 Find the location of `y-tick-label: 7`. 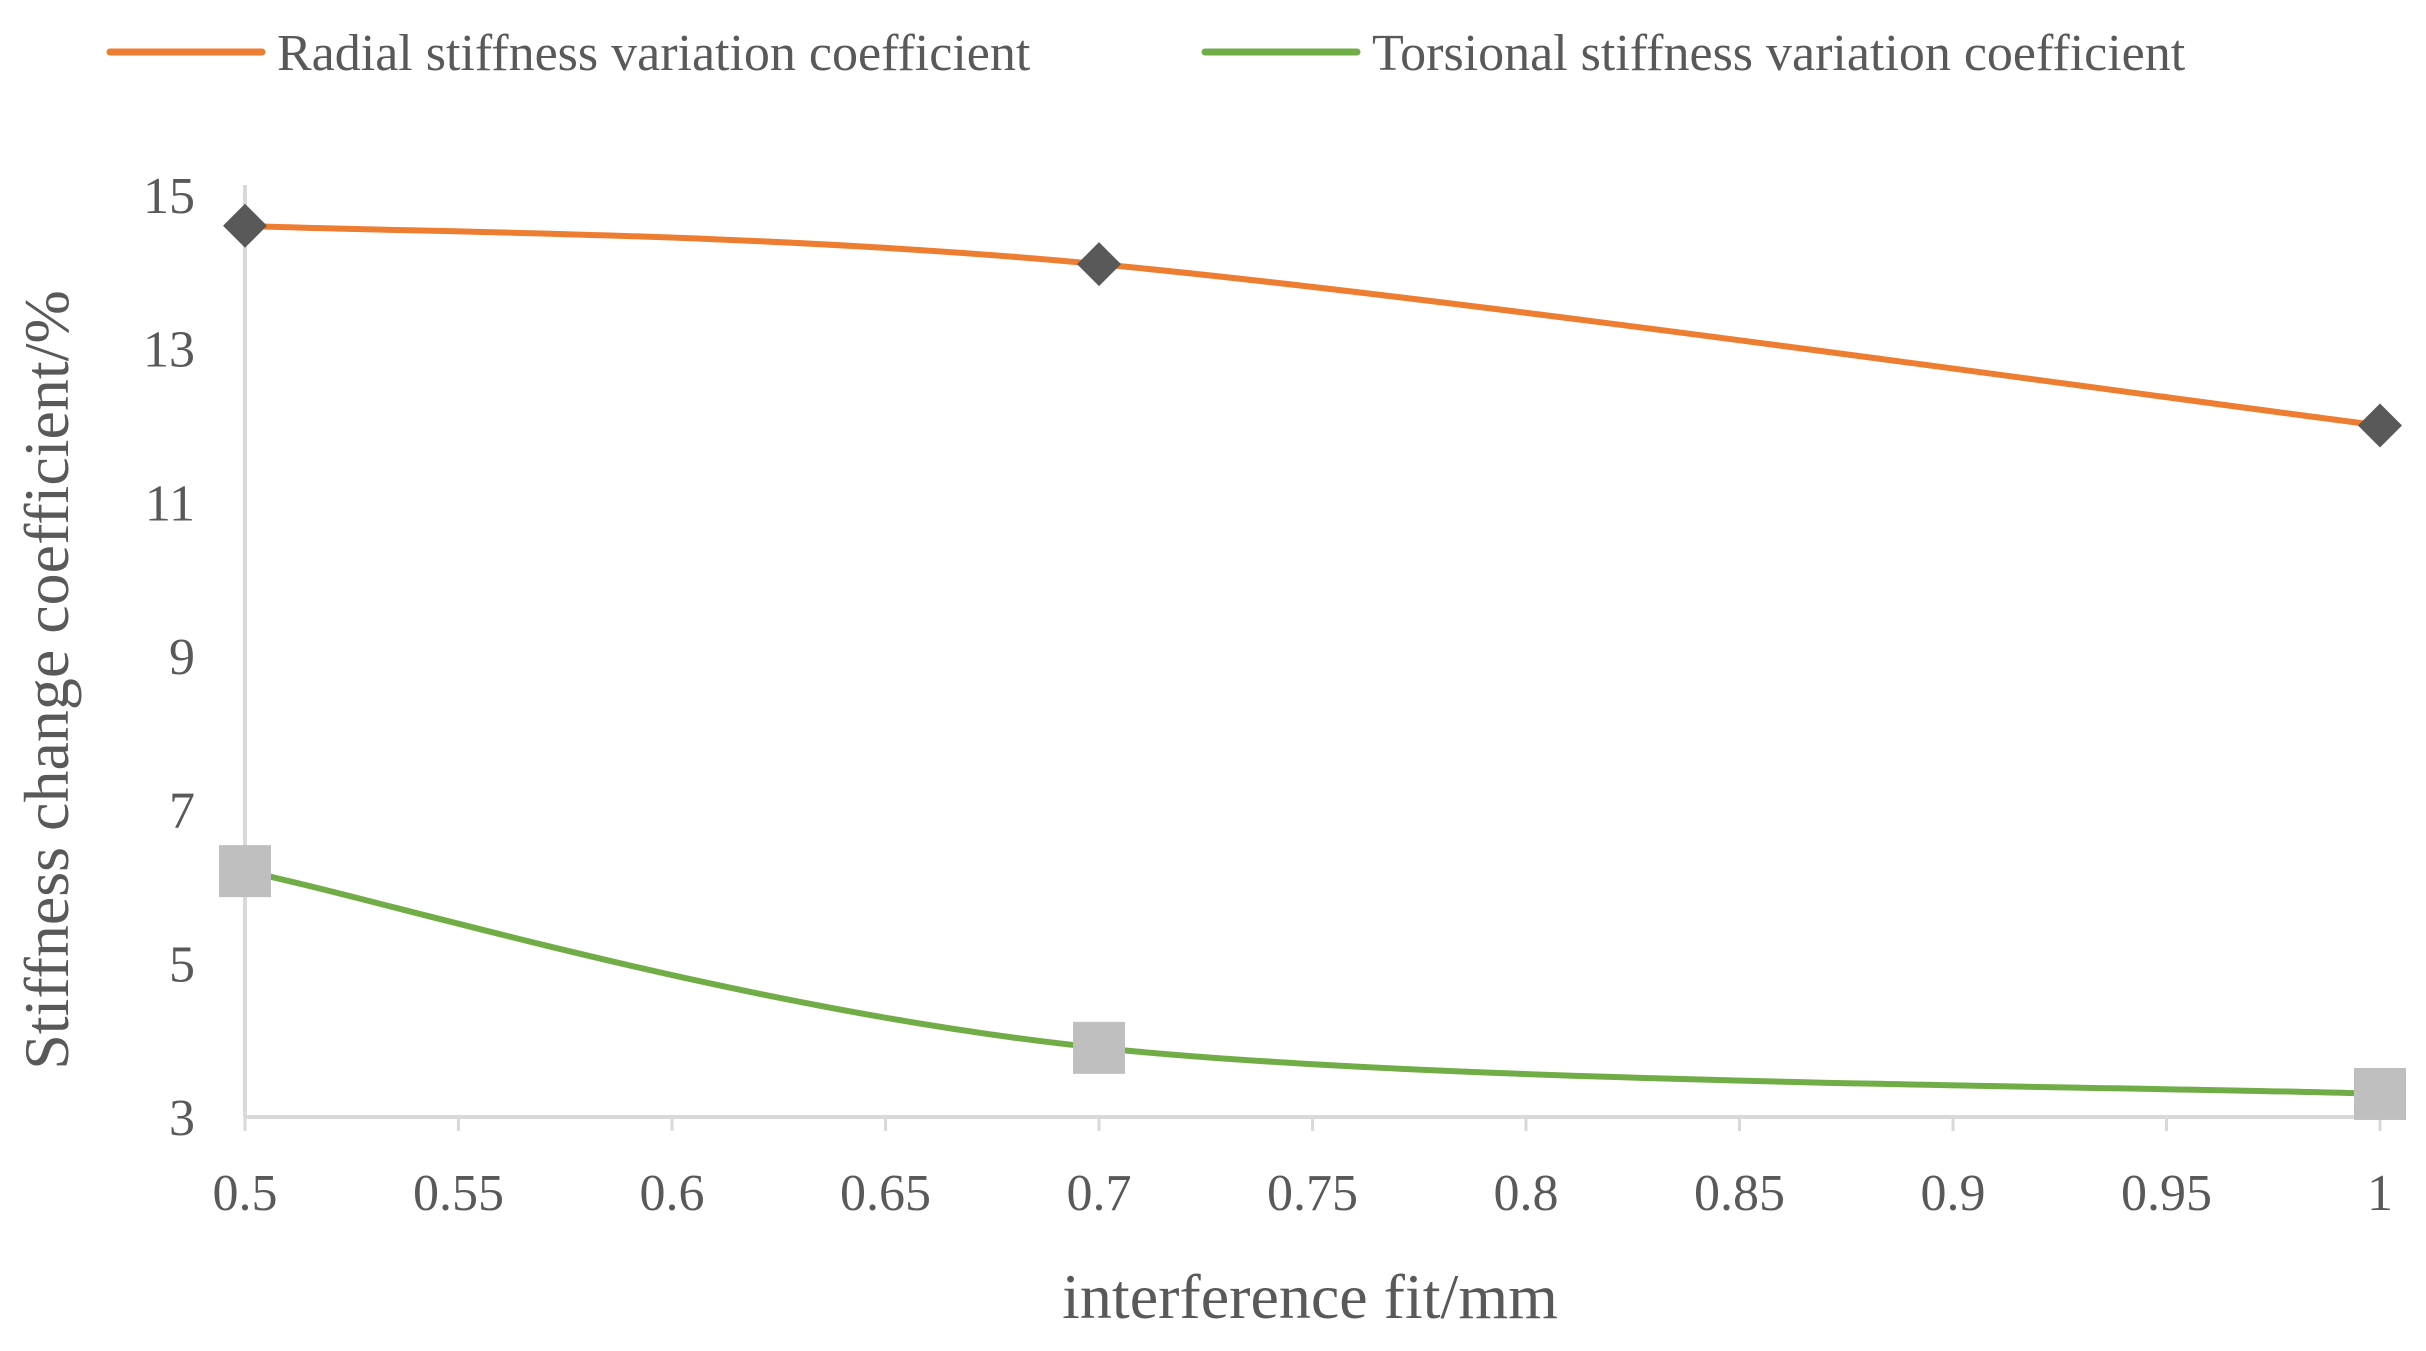

y-tick-label: 7 is located at coordinates (182, 811).